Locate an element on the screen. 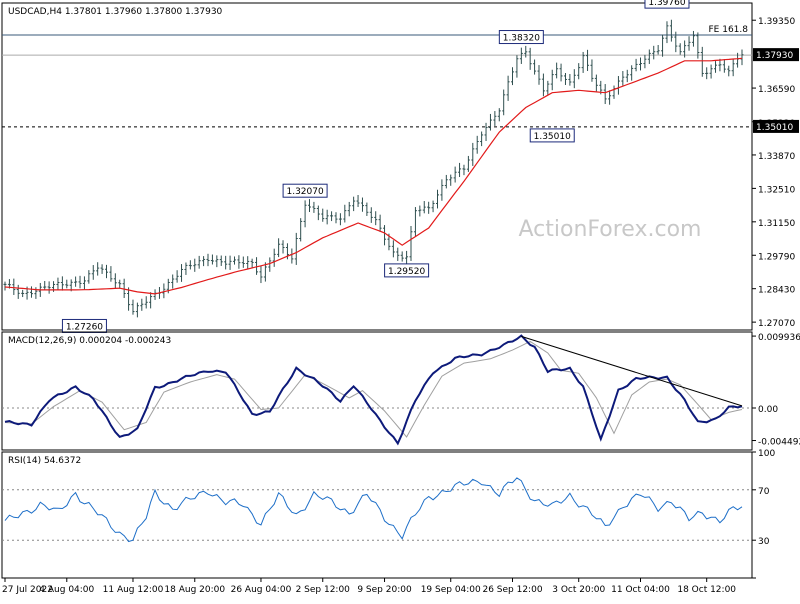 The image size is (800, 604). rsi-axis-tick-1: 70 is located at coordinates (764, 492).